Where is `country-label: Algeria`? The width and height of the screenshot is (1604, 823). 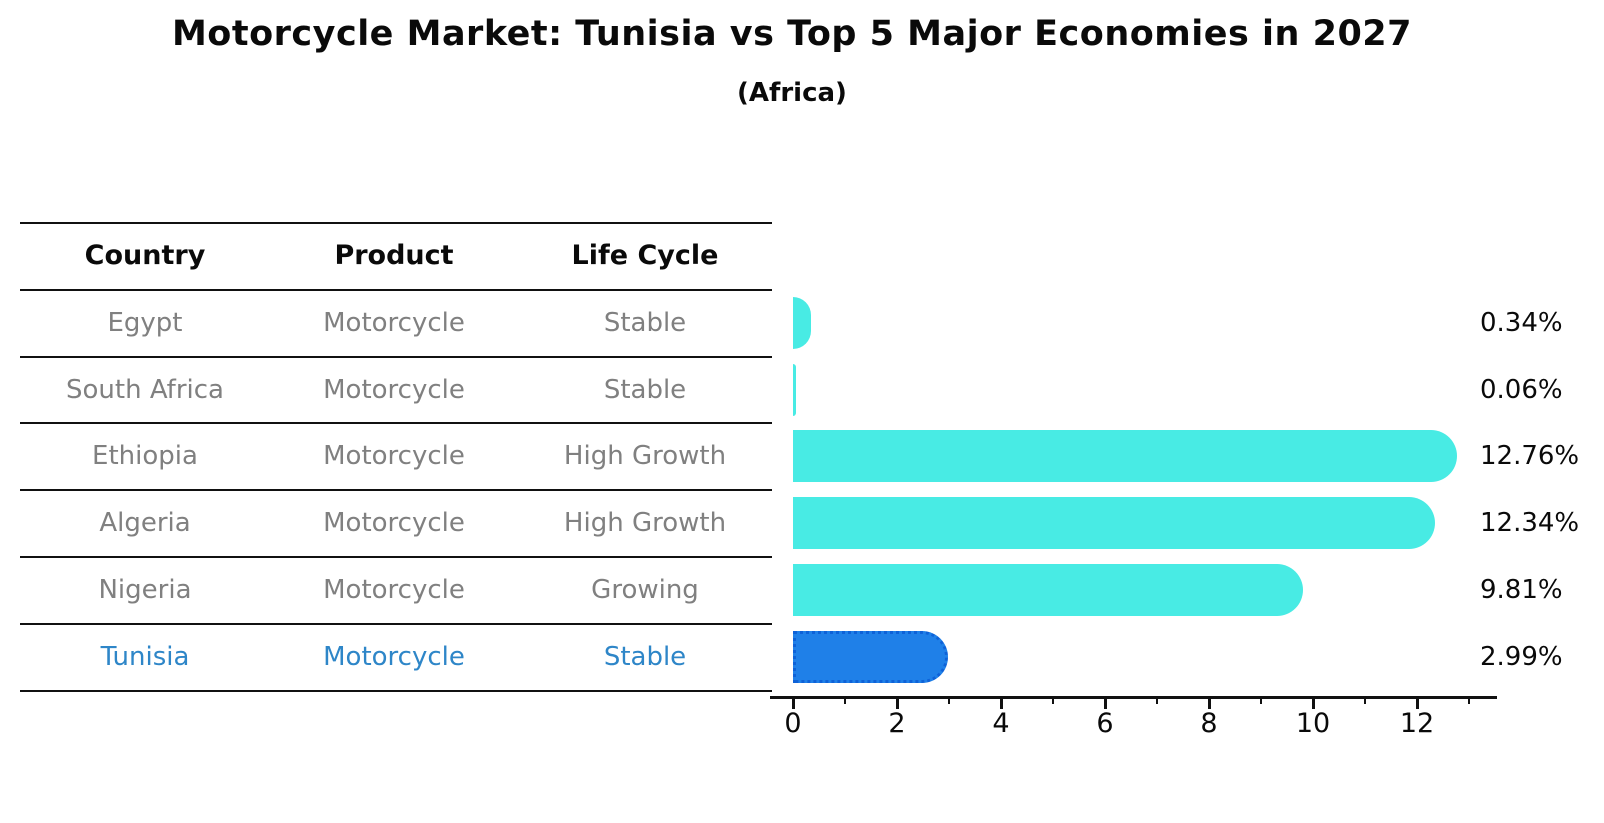 country-label: Algeria is located at coordinates (145, 522).